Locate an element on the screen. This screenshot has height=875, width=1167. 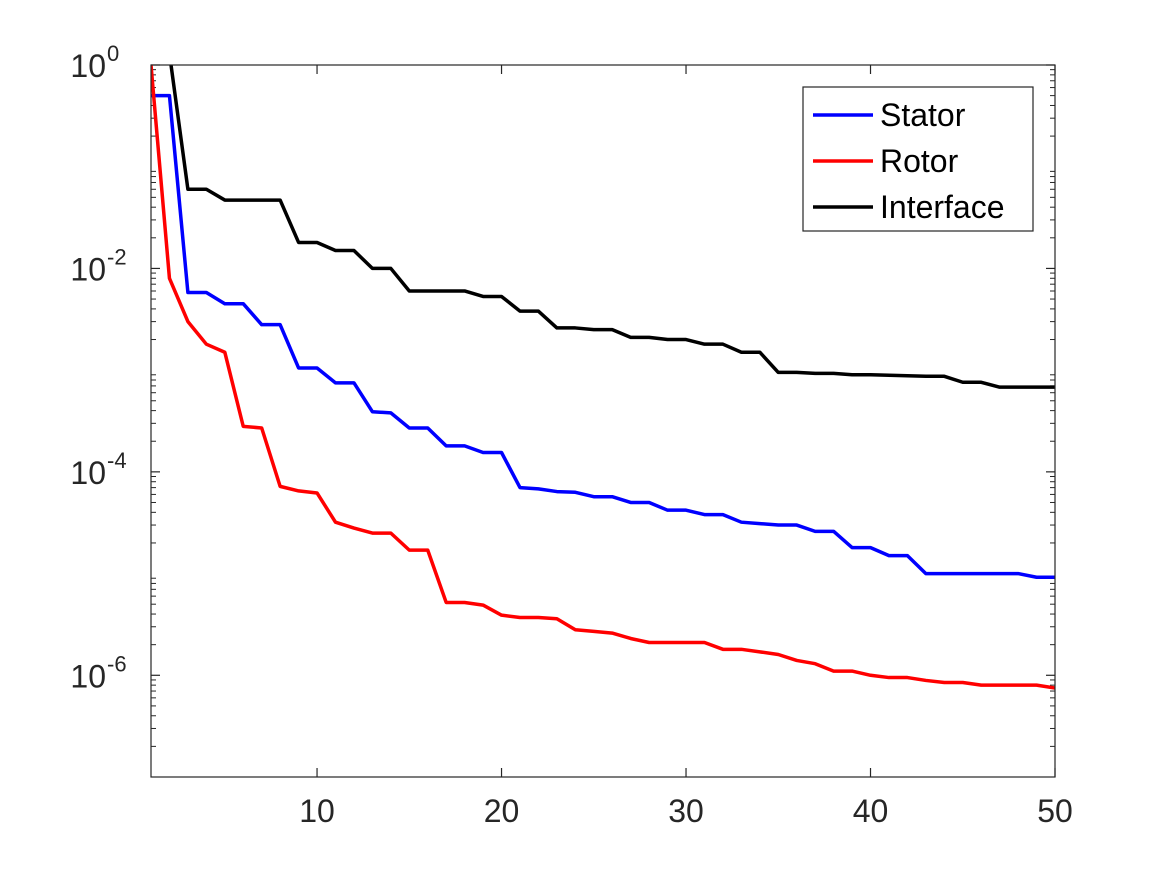
x-tick-label: 40 is located at coordinates (871, 811).